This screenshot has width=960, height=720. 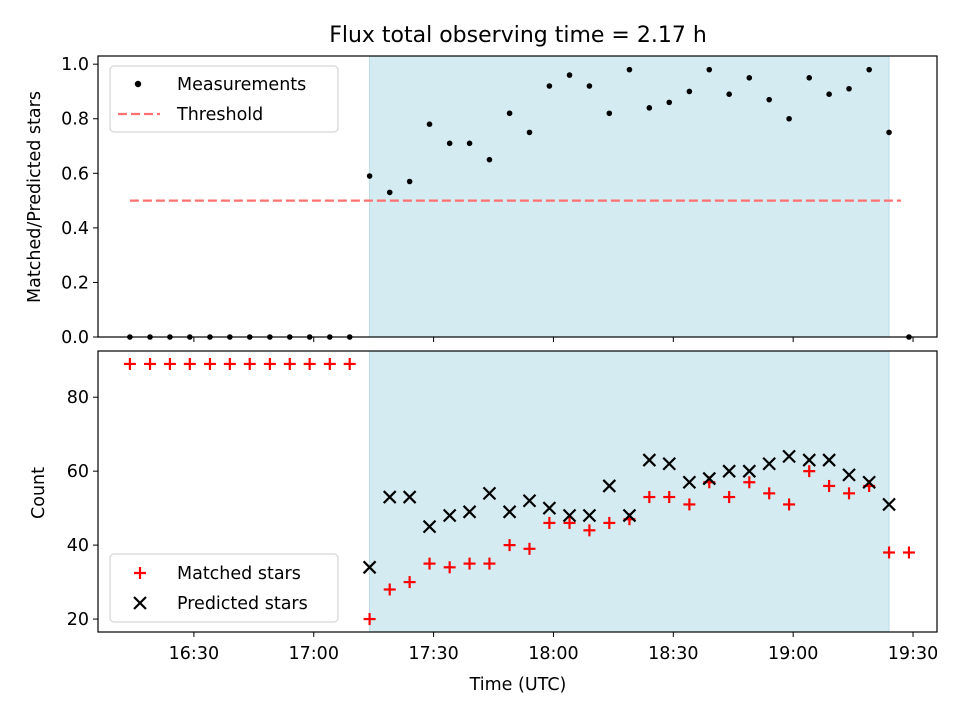 What do you see at coordinates (314, 654) in the screenshot?
I see `xtick-label: 17:00` at bounding box center [314, 654].